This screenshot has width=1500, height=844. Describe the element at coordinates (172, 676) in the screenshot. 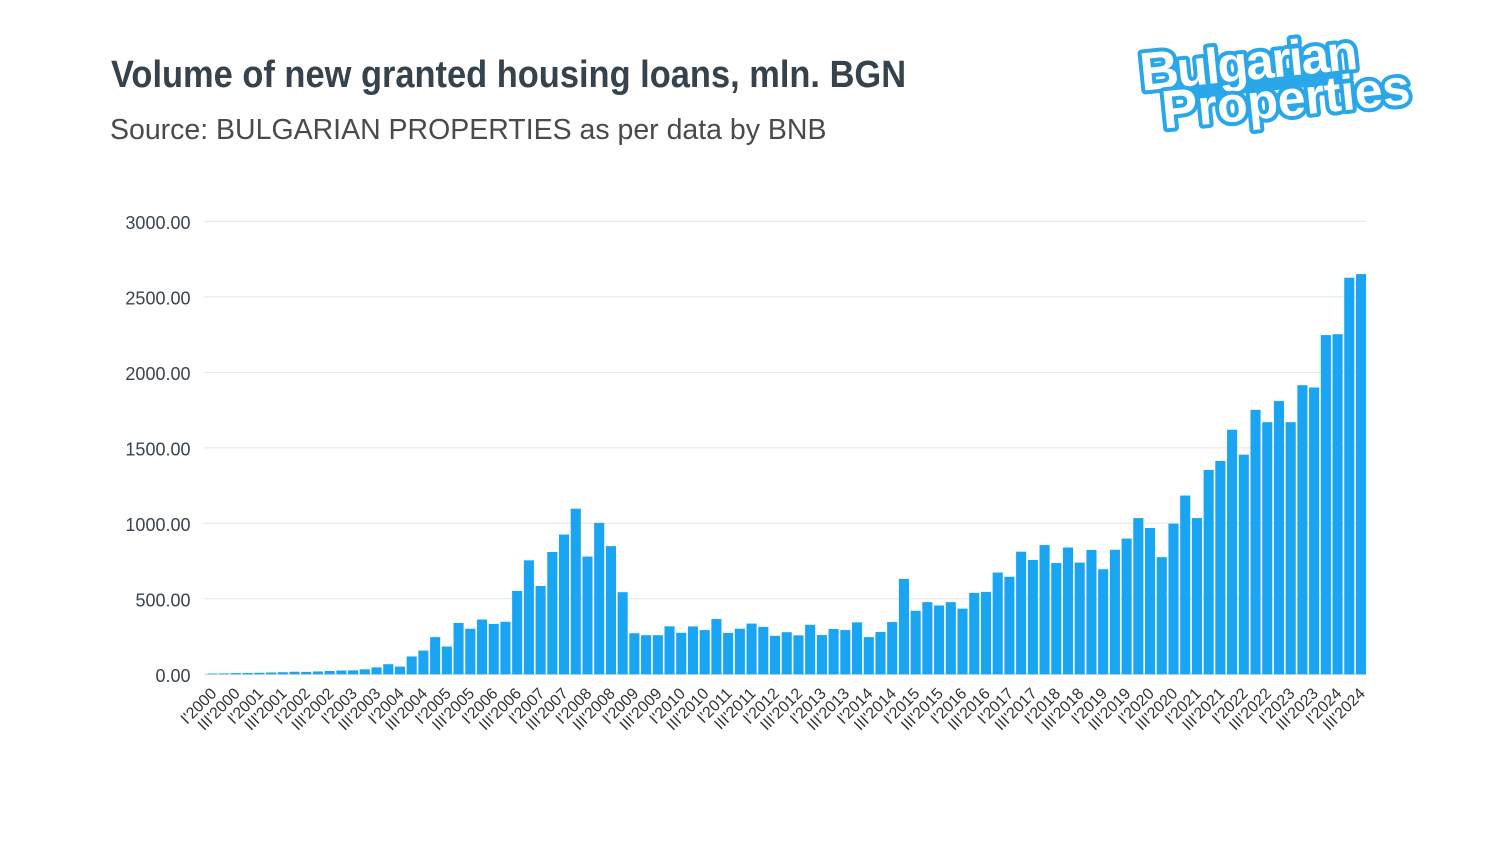

I see `svg-text: 0.00` at that location.